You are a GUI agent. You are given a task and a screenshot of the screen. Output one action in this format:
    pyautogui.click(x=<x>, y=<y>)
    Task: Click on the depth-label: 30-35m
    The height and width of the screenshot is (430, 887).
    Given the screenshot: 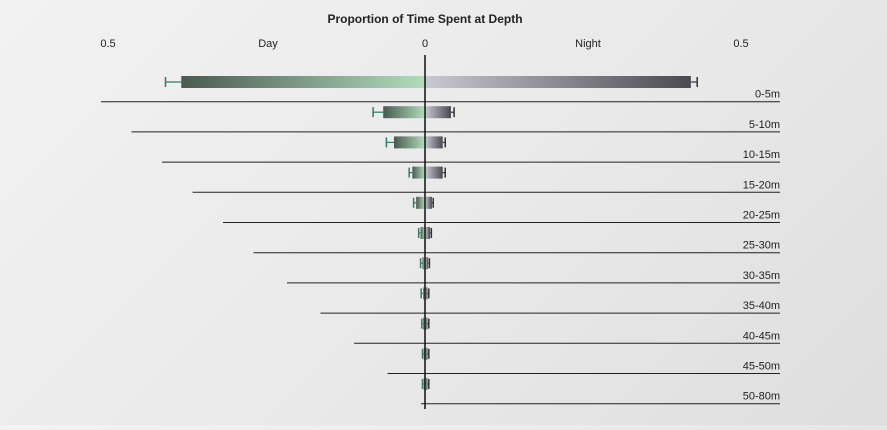 What is the action you would take?
    pyautogui.click(x=761, y=276)
    